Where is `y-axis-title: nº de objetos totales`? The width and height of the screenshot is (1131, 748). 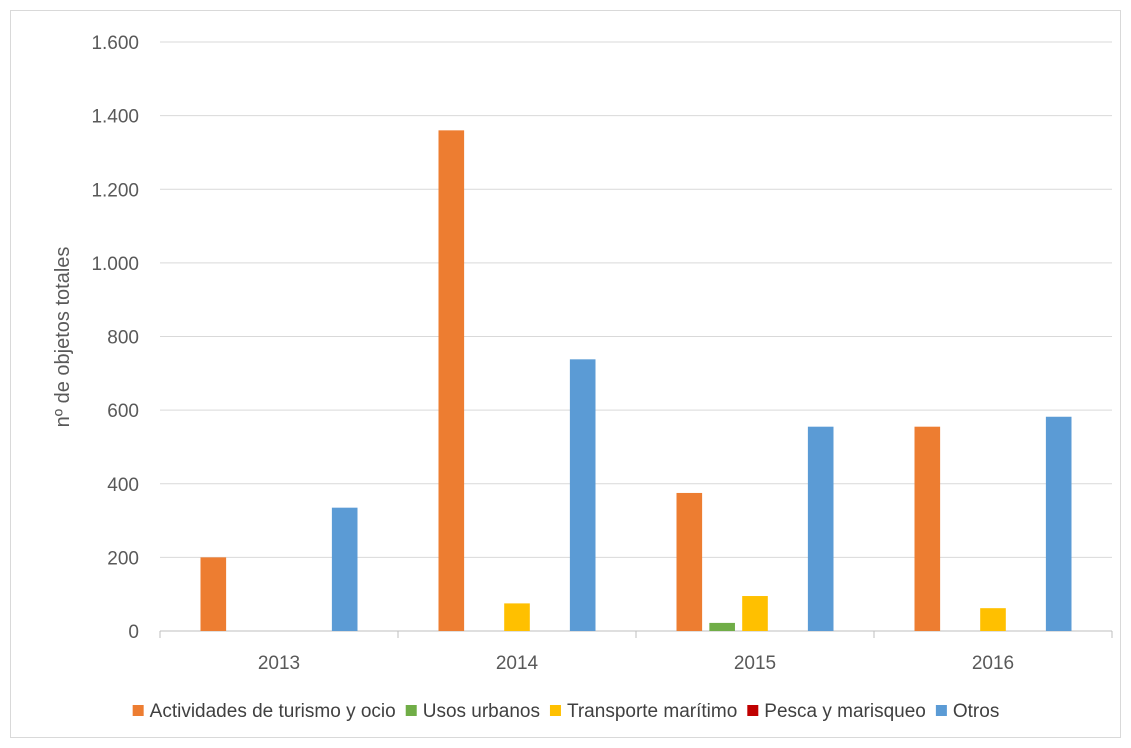
y-axis-title: nº de objetos totales is located at coordinates (63, 337).